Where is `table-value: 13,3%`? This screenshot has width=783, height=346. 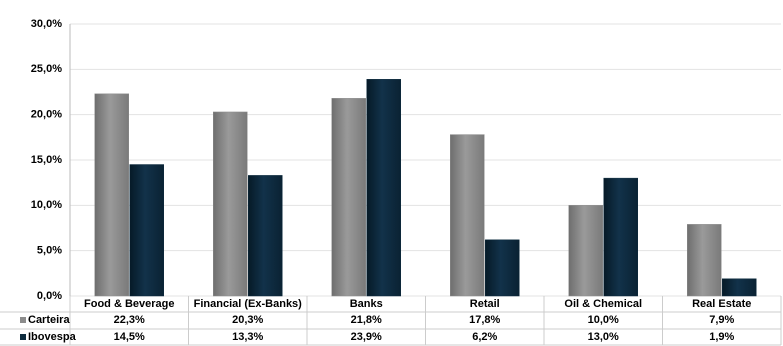 table-value: 13,3% is located at coordinates (247, 337).